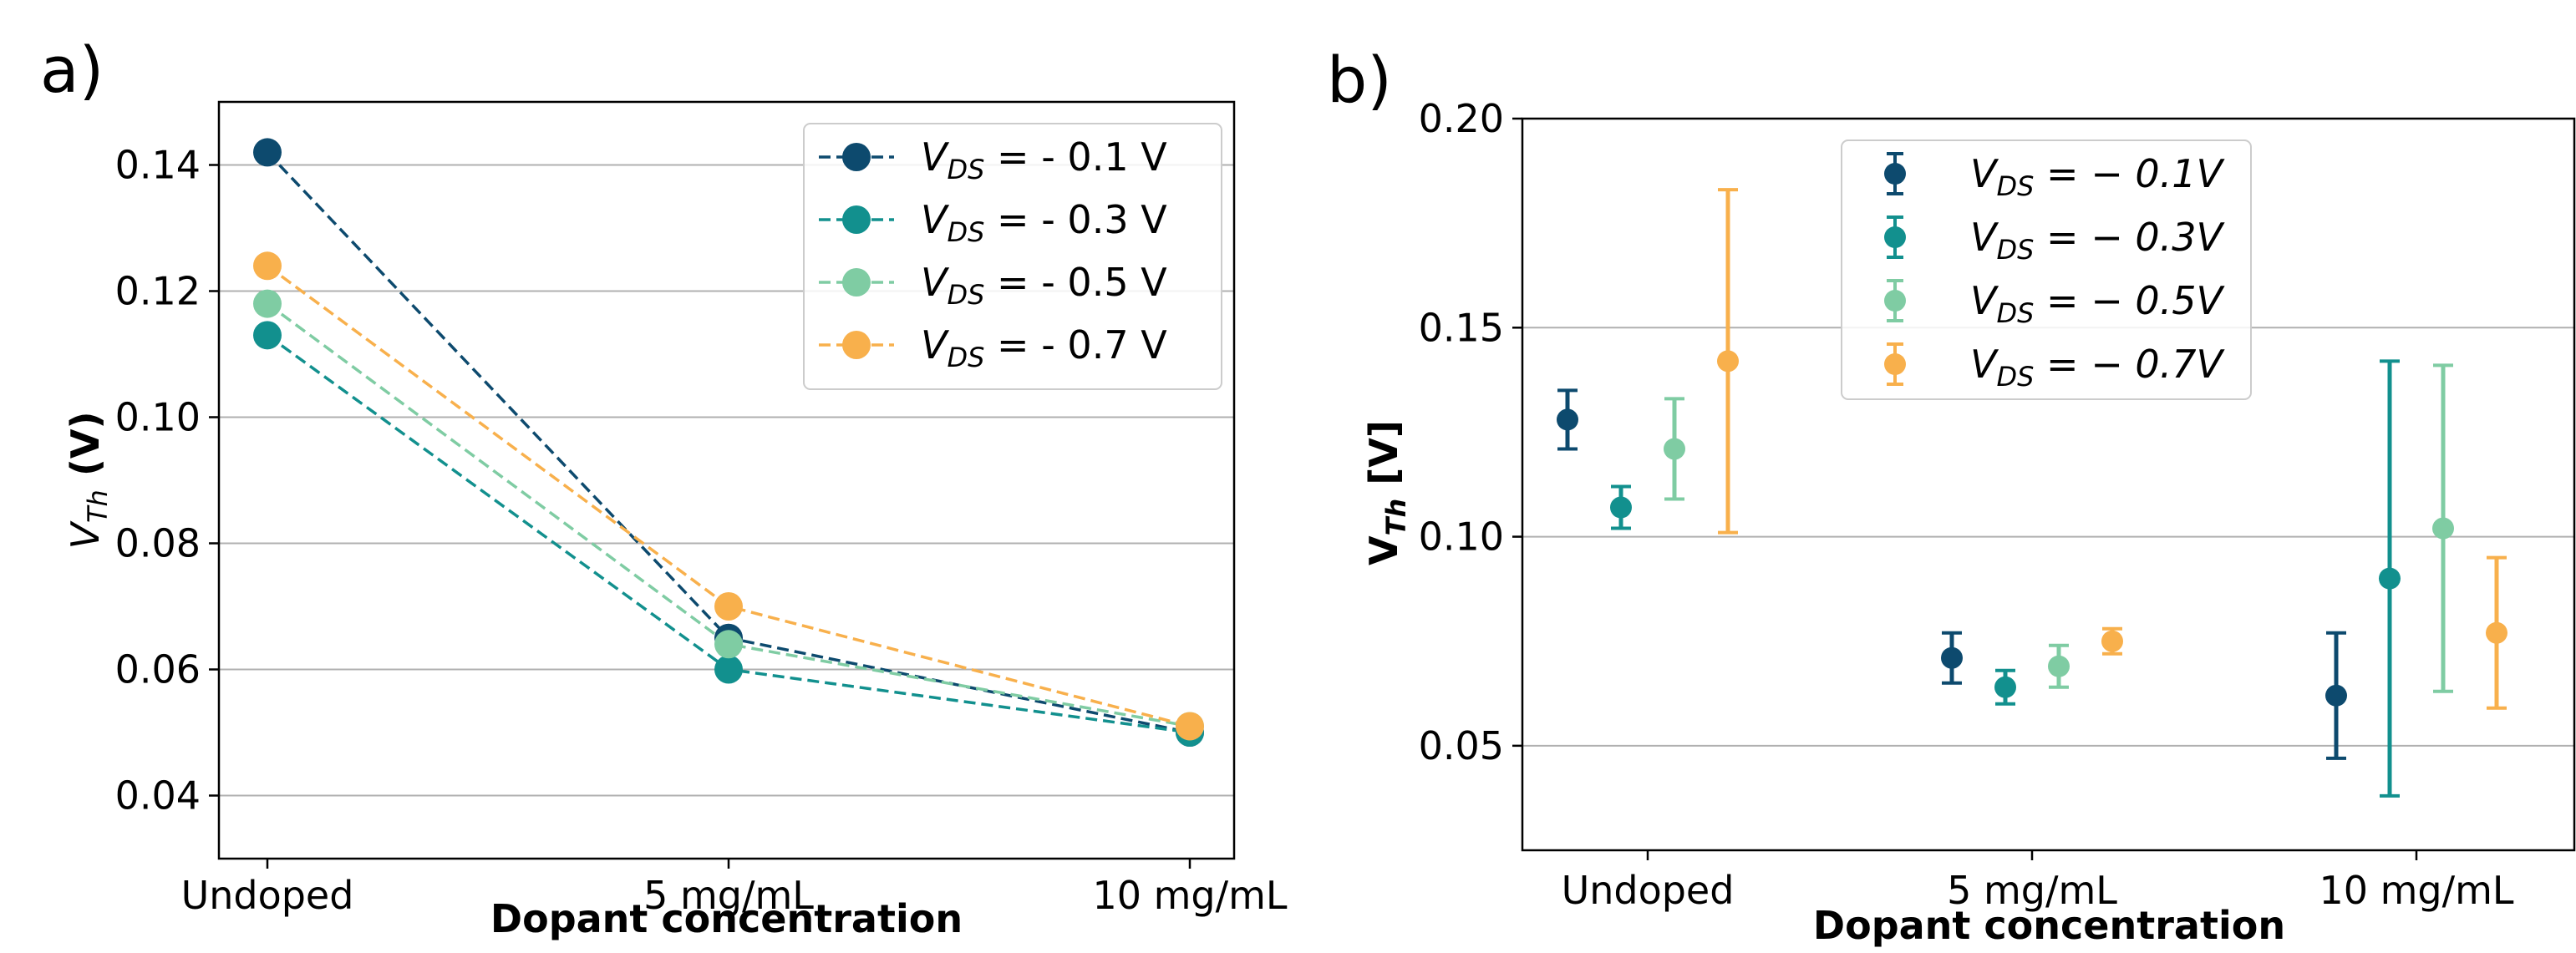  What do you see at coordinates (2416, 890) in the screenshot?
I see `panel-b-x-tick-label: 10 mg/mL` at bounding box center [2416, 890].